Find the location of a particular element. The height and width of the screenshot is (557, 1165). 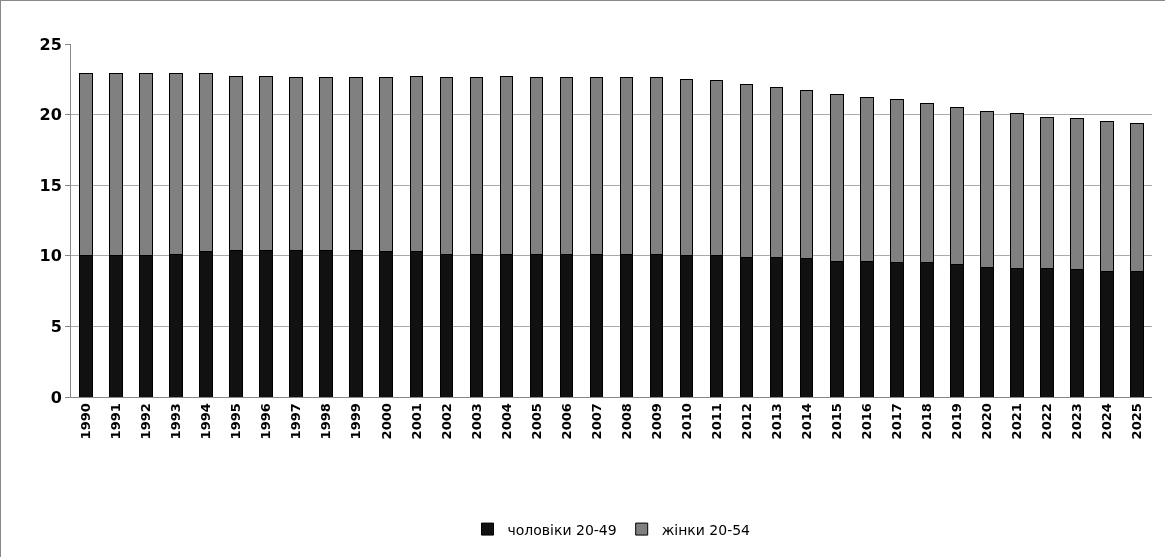

x-tick-label: 1992 is located at coordinates (146, 421).